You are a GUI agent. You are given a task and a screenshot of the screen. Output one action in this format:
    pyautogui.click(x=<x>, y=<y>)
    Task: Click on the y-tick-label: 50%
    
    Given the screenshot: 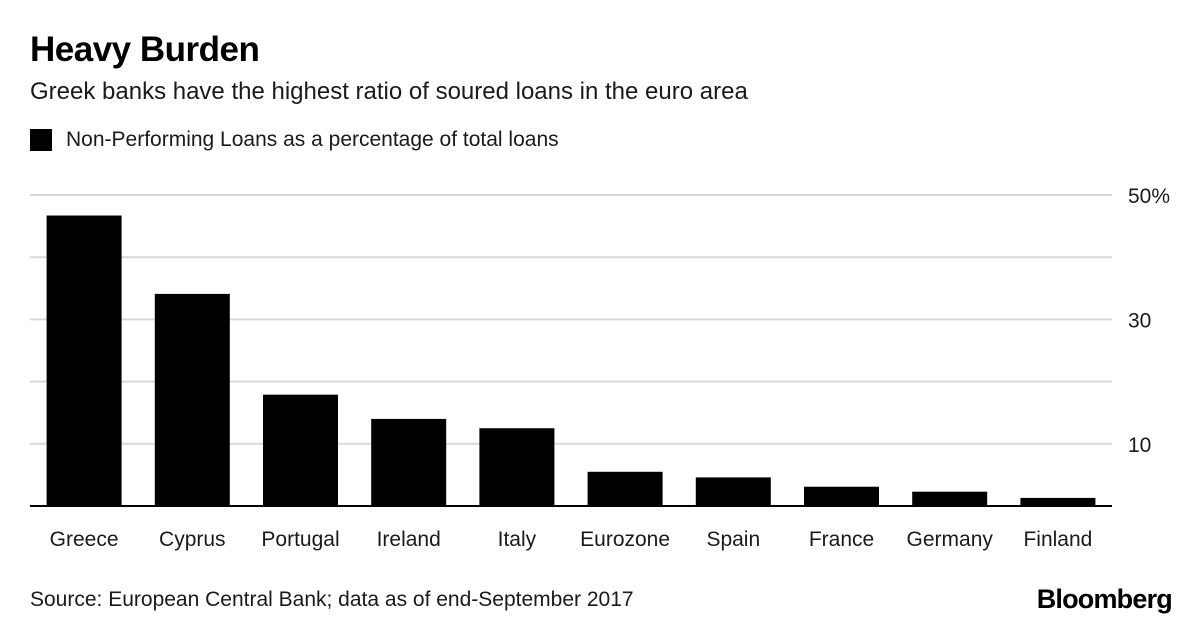 What is the action you would take?
    pyautogui.click(x=1149, y=196)
    